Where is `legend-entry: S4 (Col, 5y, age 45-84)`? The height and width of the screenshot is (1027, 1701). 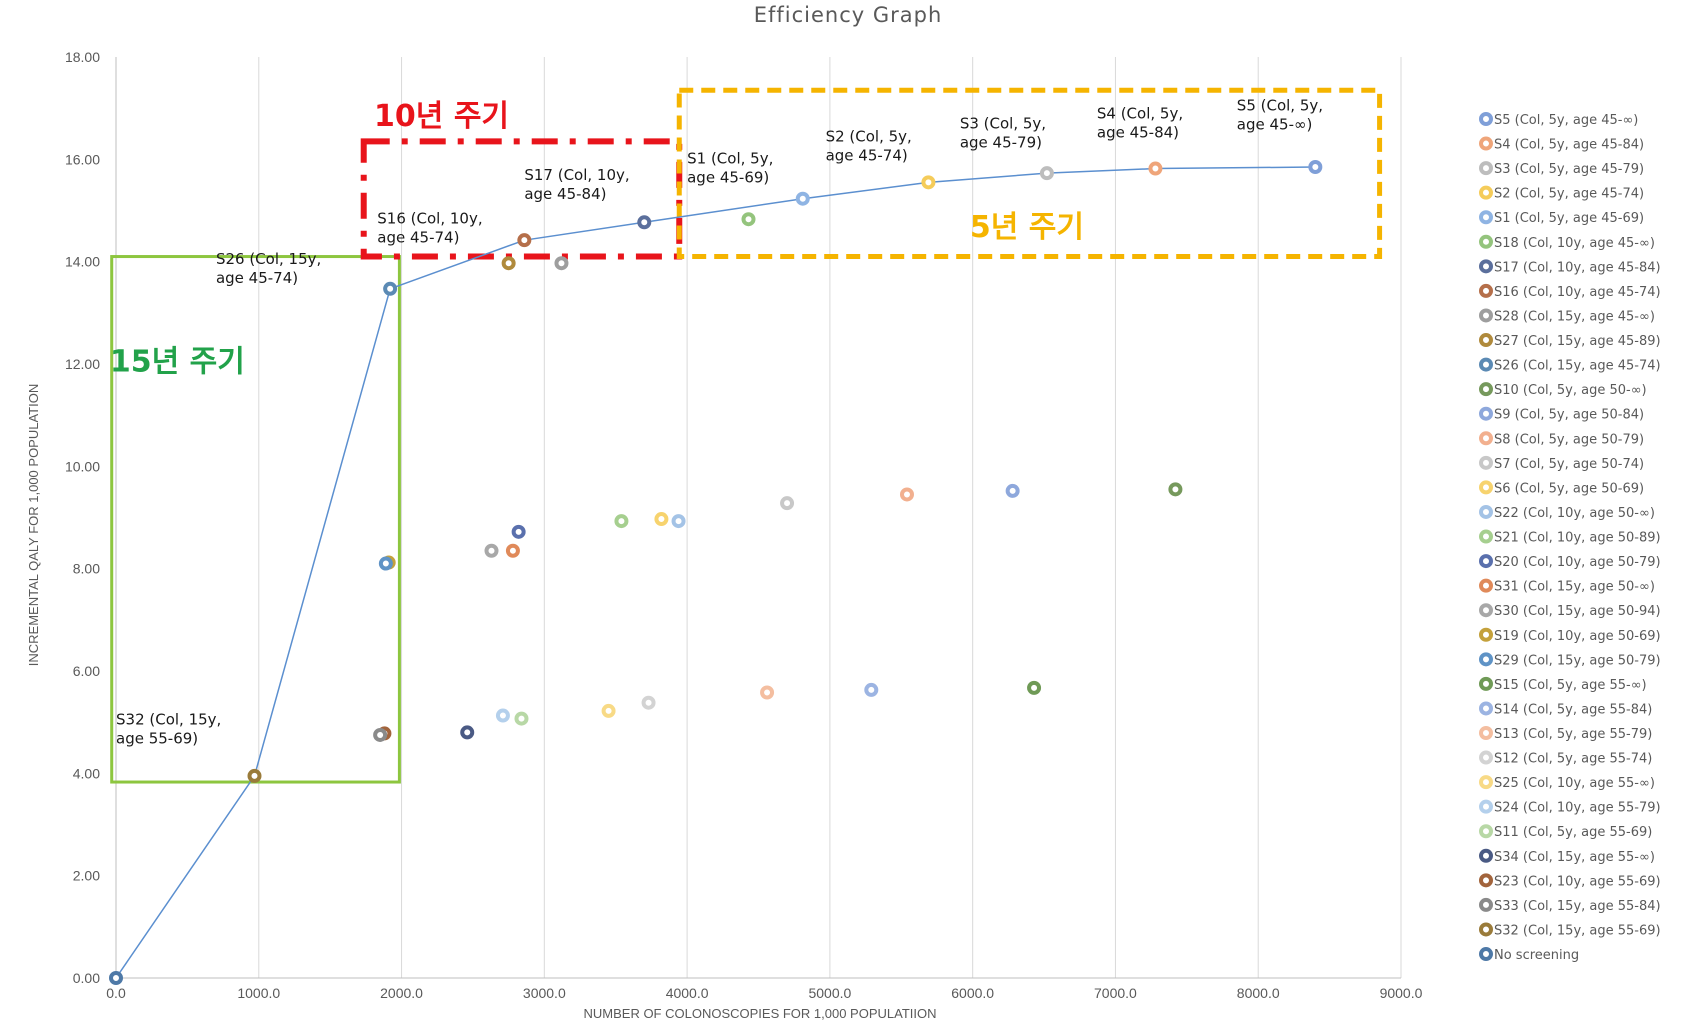 legend-entry: S4 (Col, 5y, age 45-84) is located at coordinates (1569, 145).